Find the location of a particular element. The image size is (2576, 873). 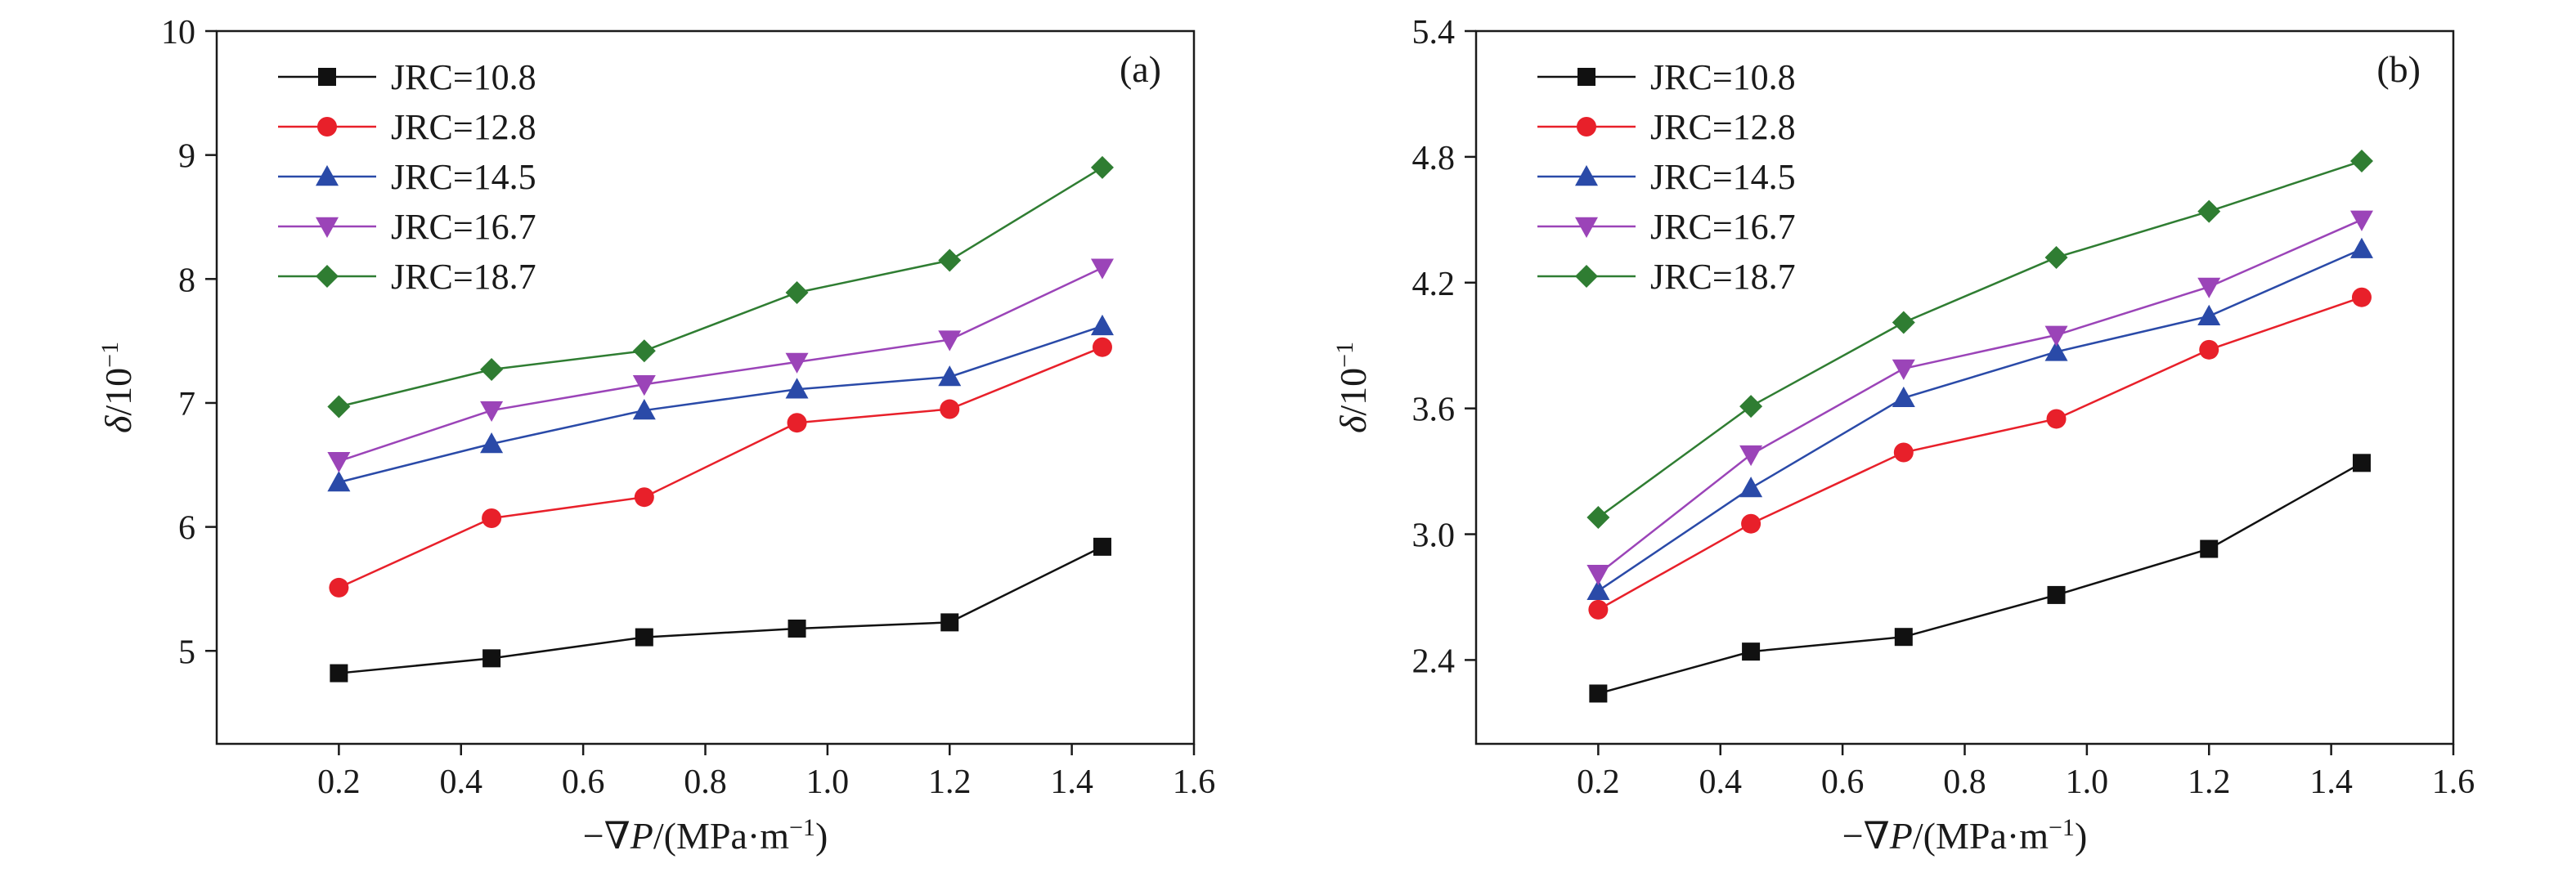

x-tick-label: 0.8 is located at coordinates (1965, 782).